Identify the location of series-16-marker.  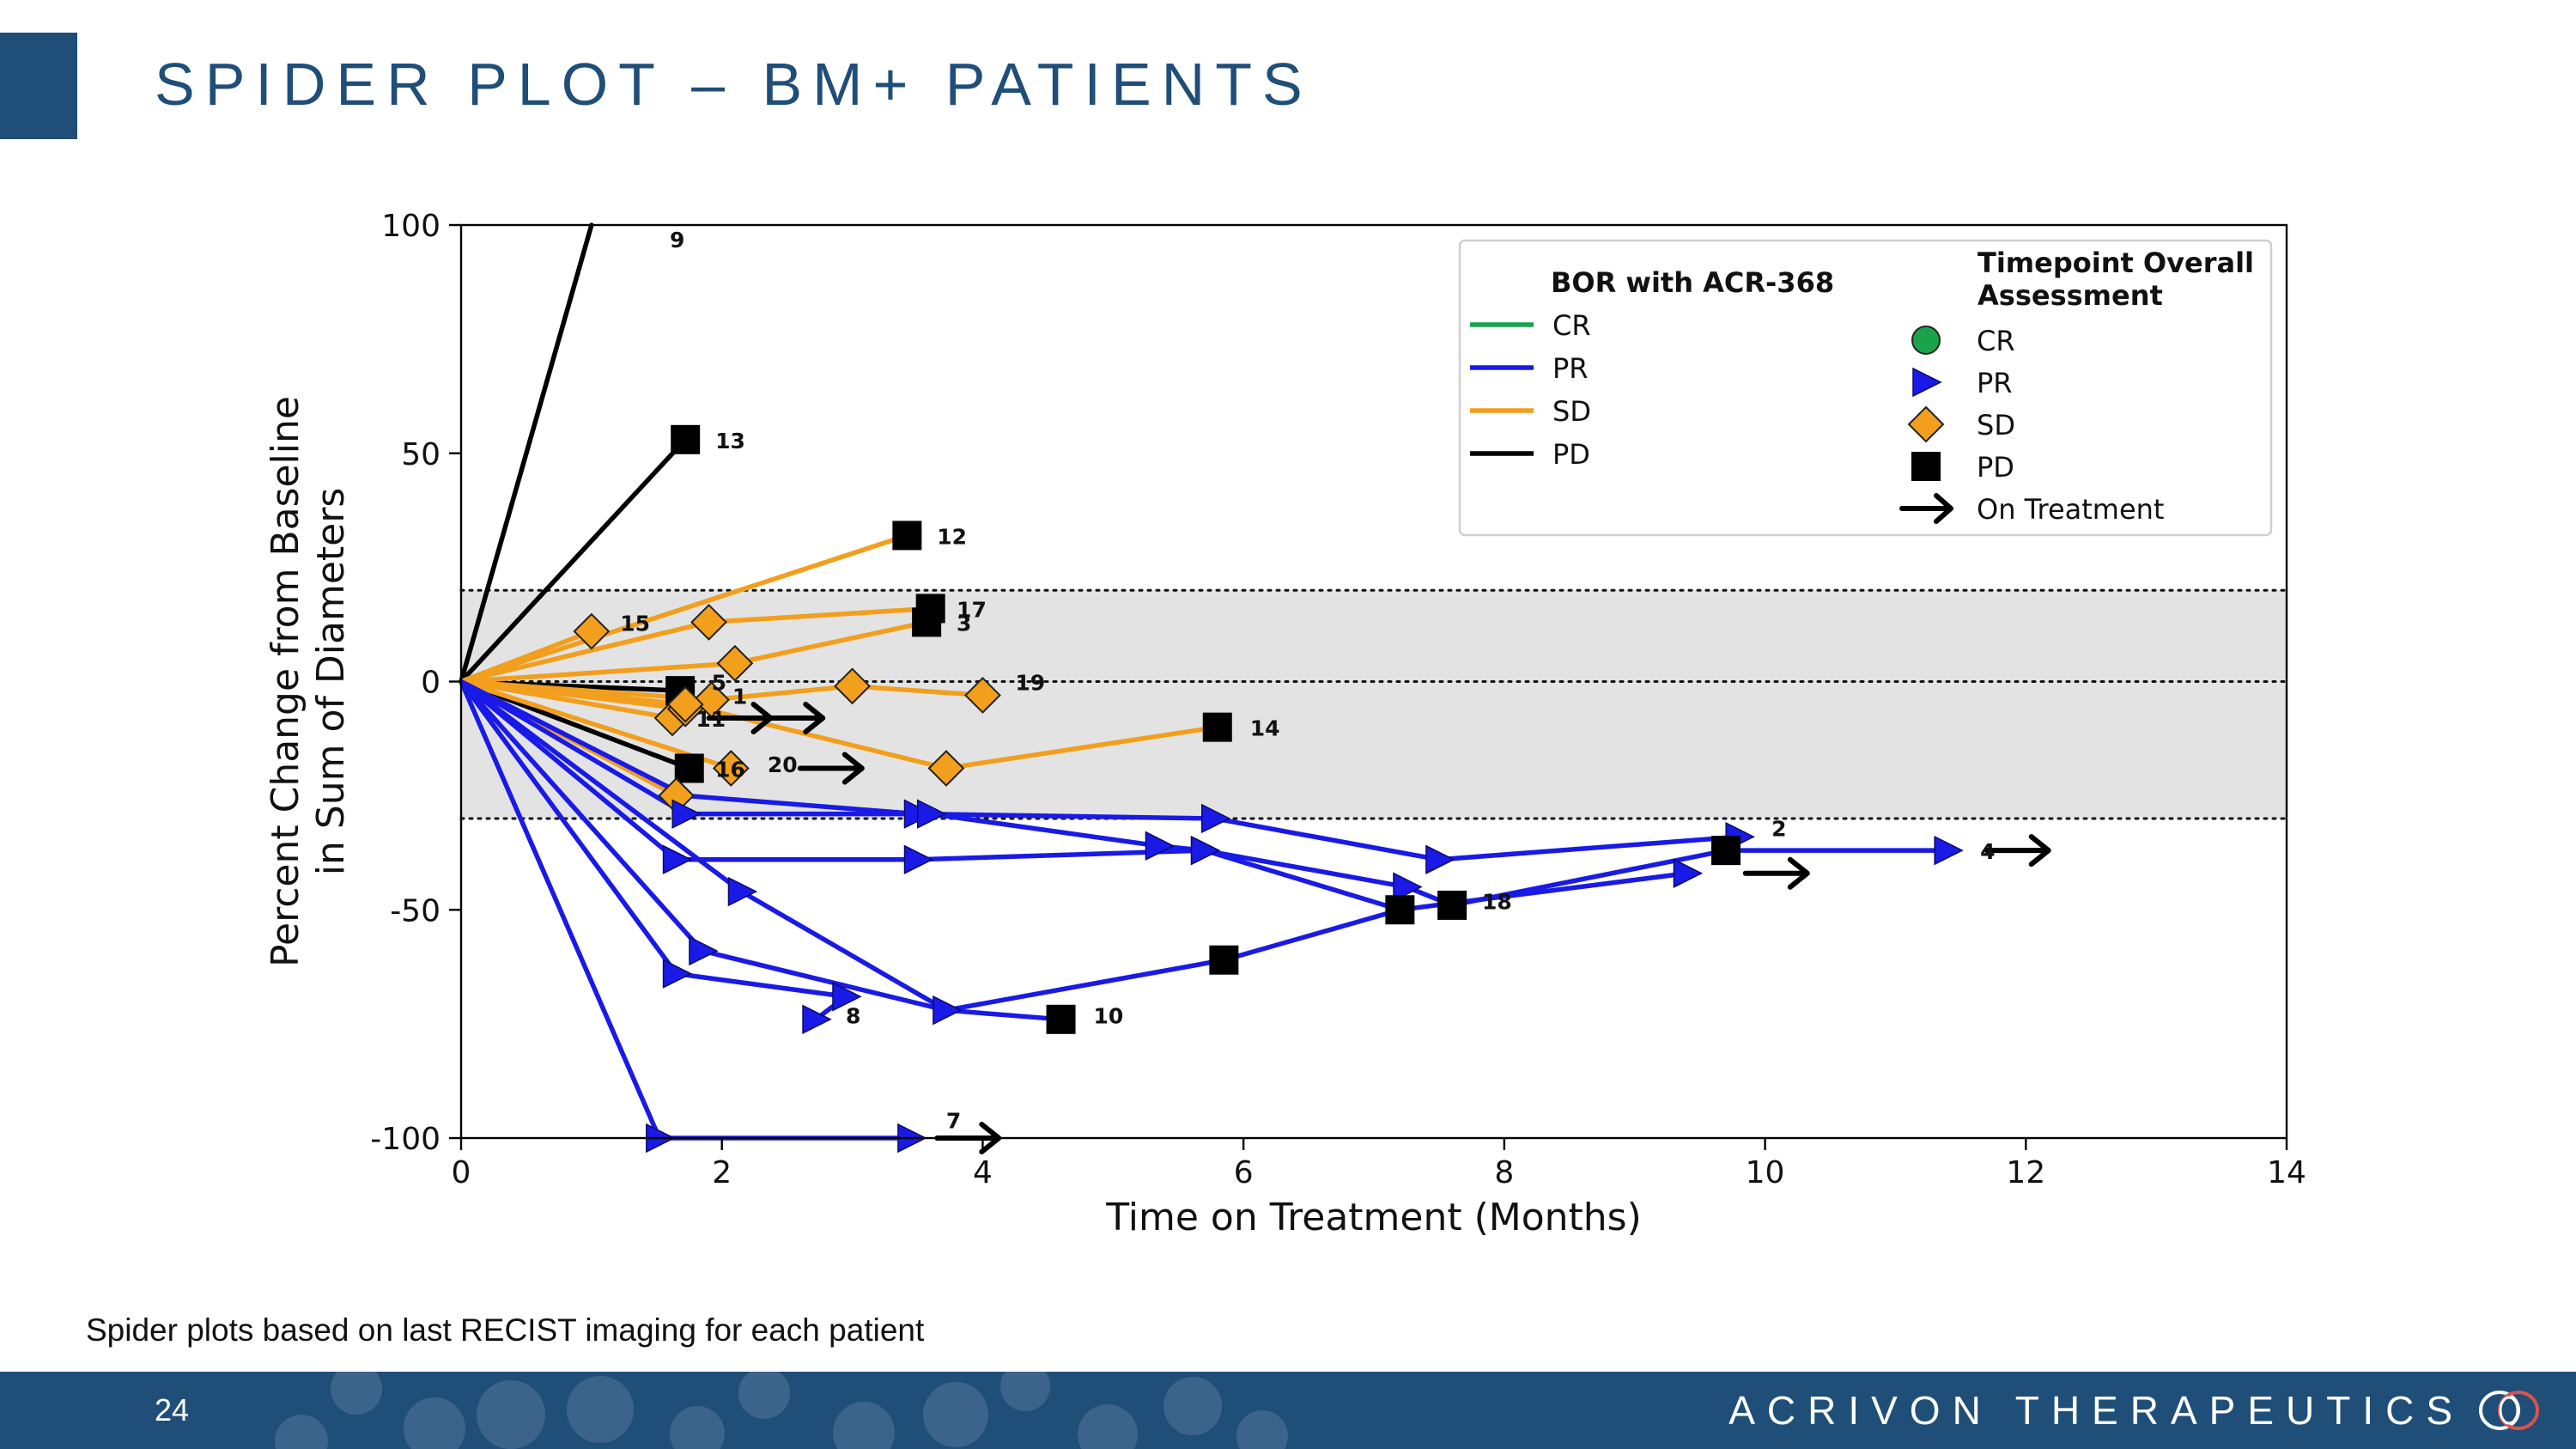
(689, 768).